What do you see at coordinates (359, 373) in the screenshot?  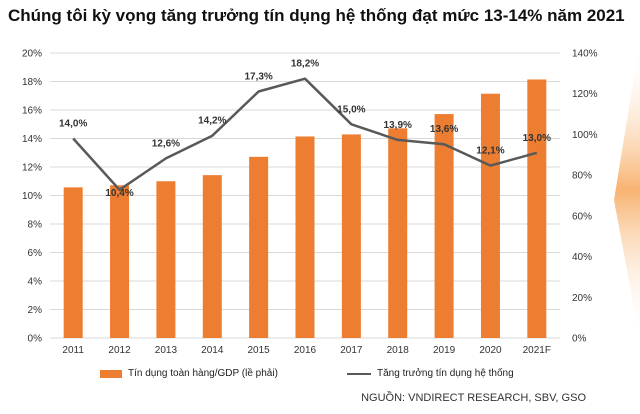 I see `legend-swatch-line` at bounding box center [359, 373].